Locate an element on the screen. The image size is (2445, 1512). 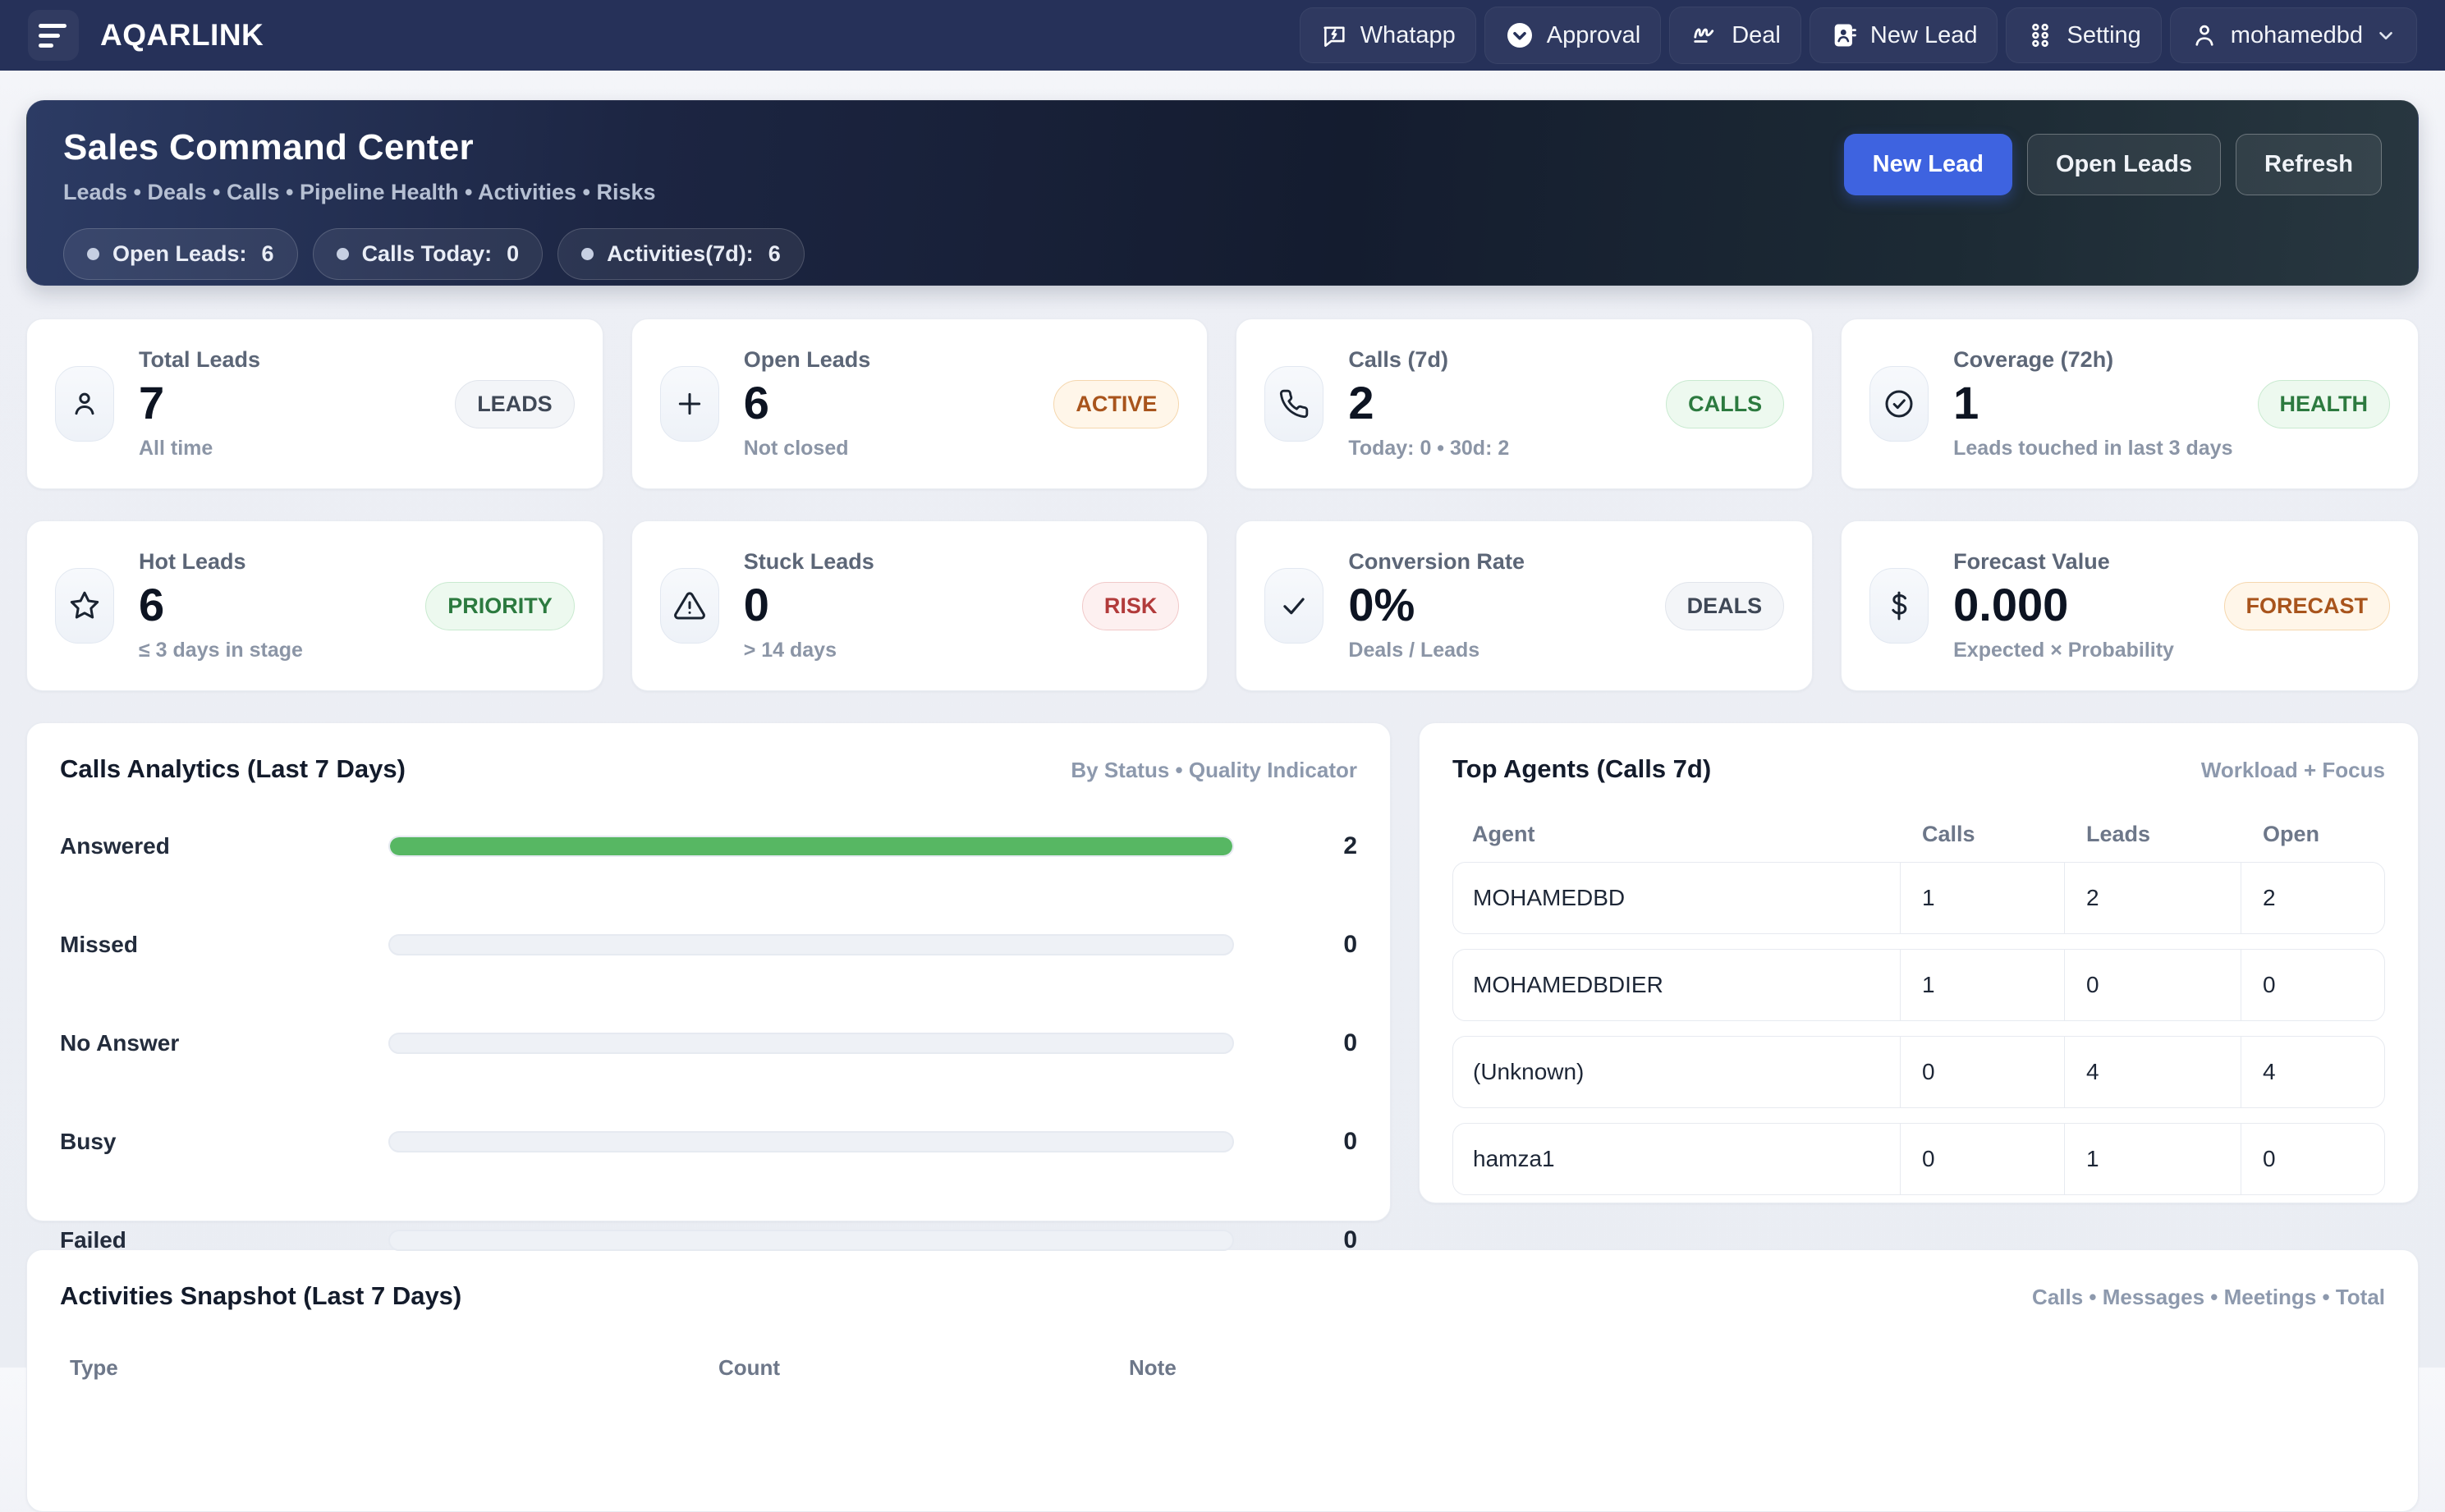
chat-bolt-icon is located at coordinates (1334, 35).